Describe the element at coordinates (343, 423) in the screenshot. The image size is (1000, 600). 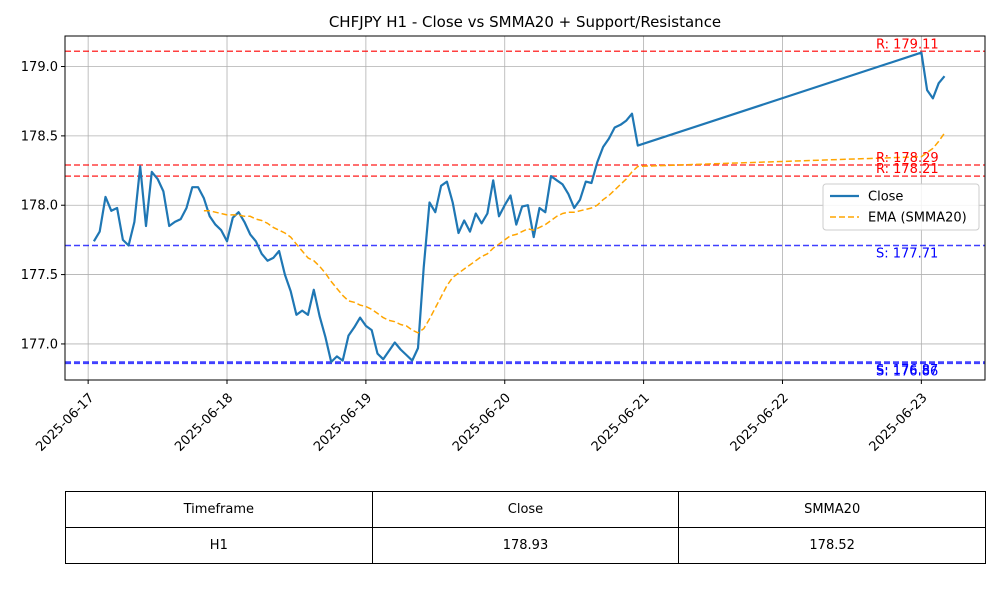
I see `x-tick-label: 2025-06-19` at that location.